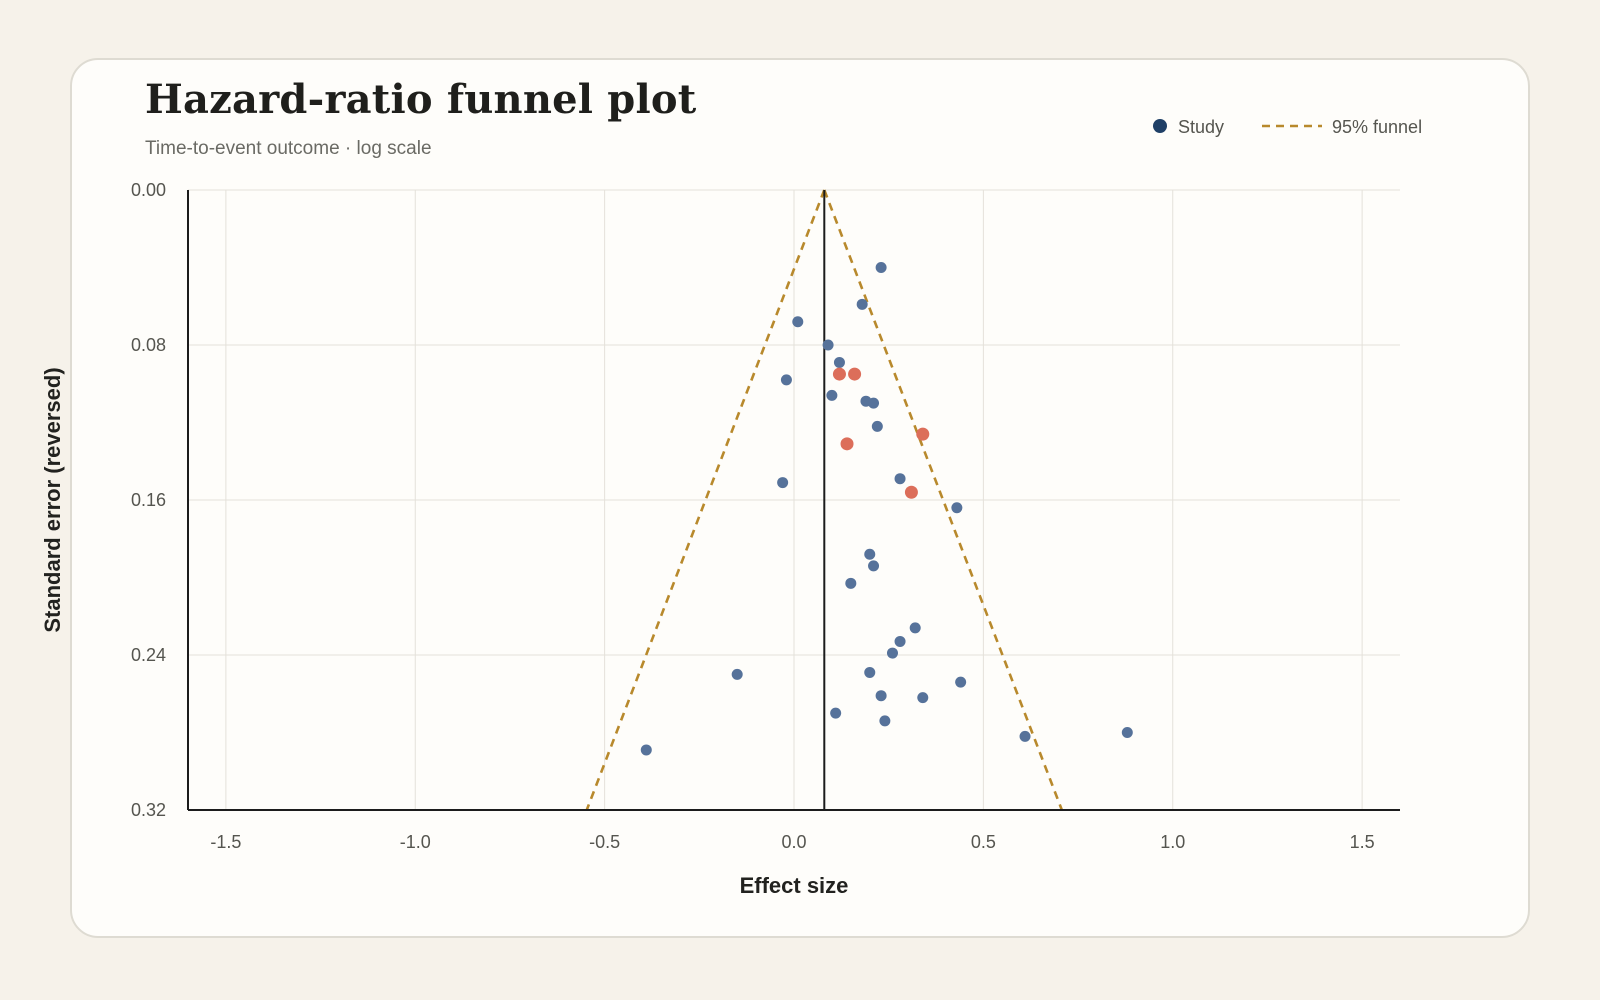 This screenshot has width=1600, height=1000. Describe the element at coordinates (943, 500) in the screenshot. I see `funnel-right-line` at that location.